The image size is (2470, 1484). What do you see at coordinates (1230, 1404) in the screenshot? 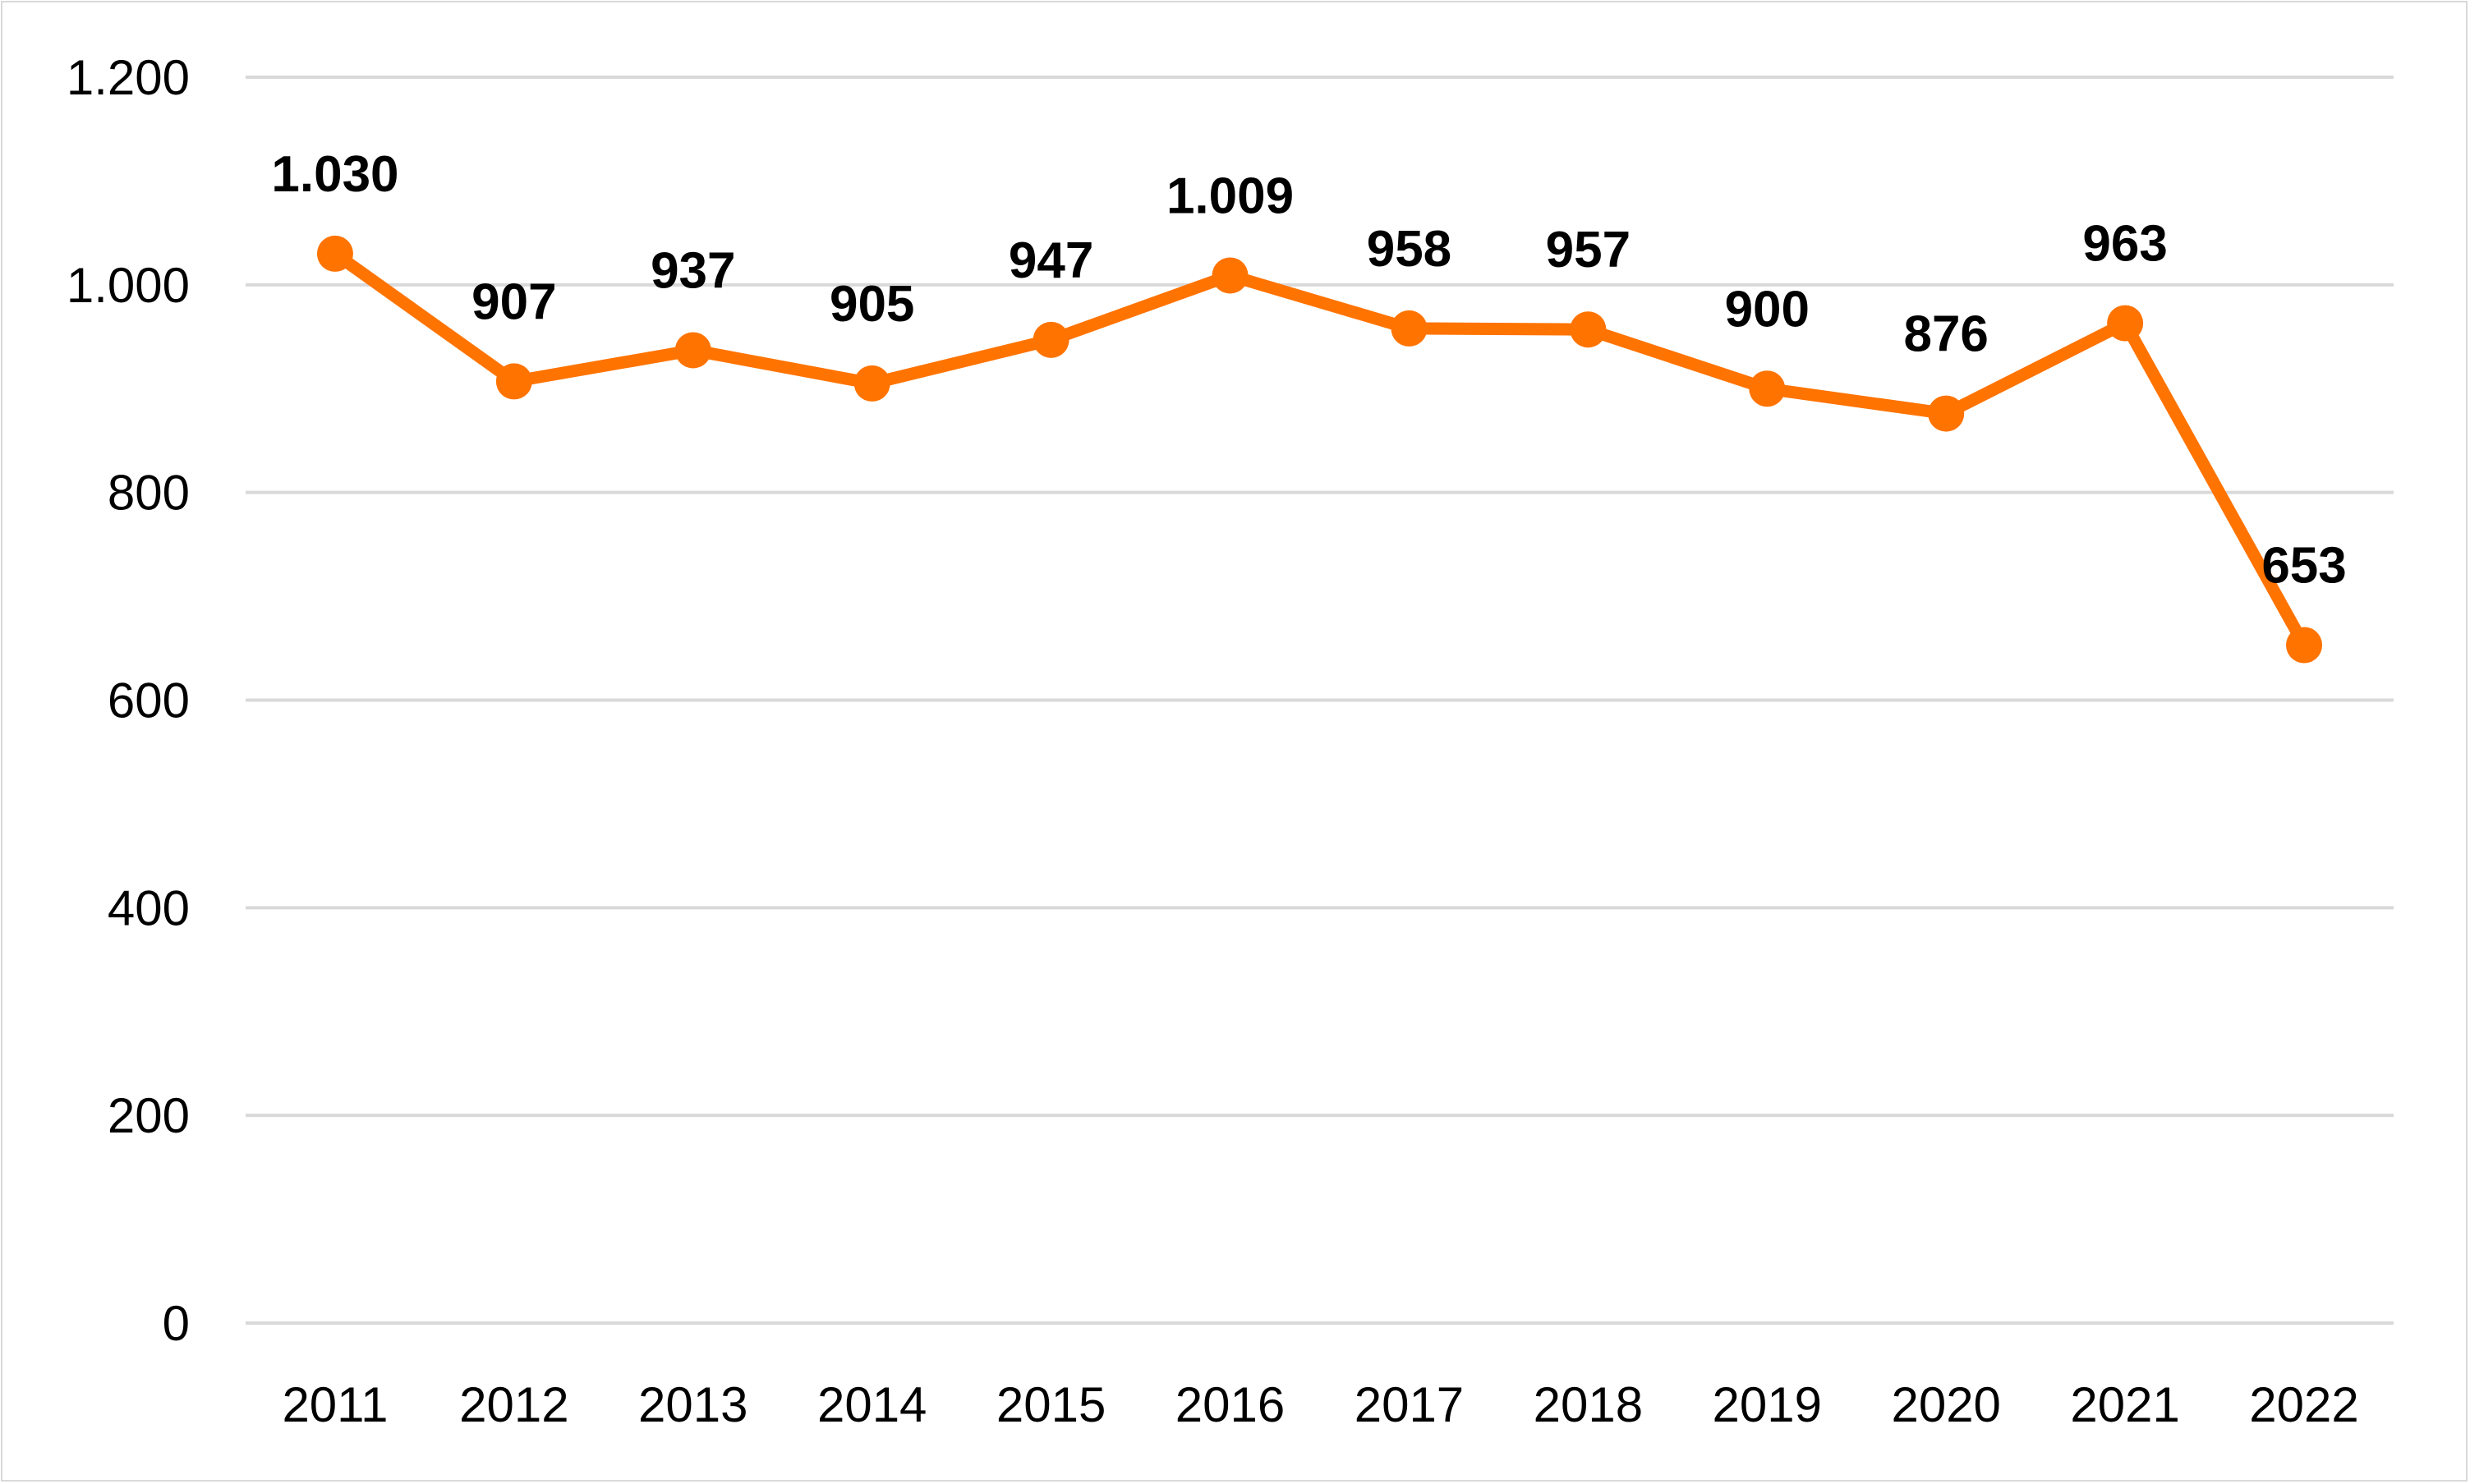
I see `x-tick-label: 2016` at bounding box center [1230, 1404].